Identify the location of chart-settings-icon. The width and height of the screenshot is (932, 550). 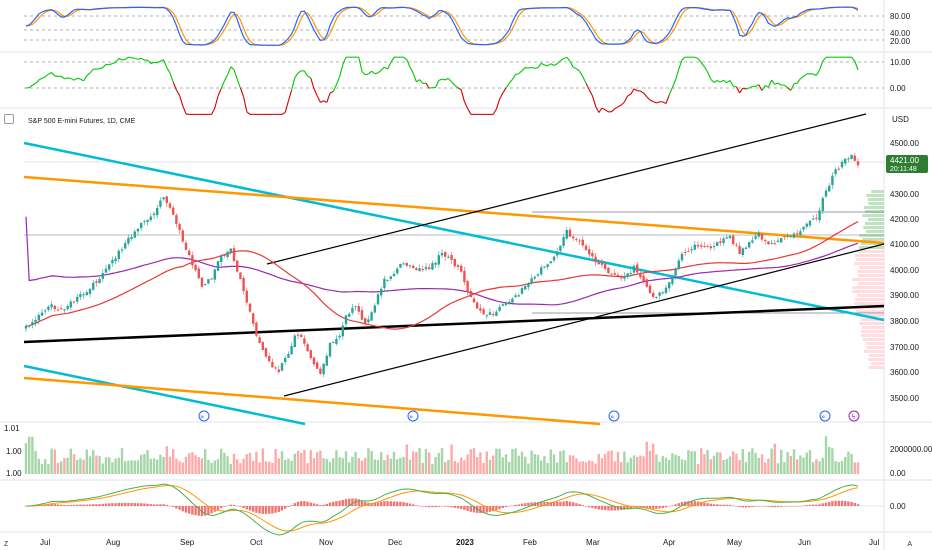
(9, 119).